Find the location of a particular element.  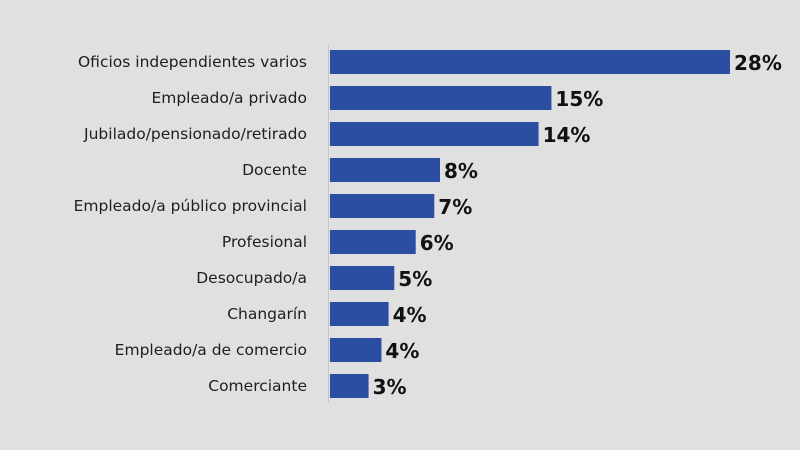

value-label: 7% is located at coordinates (455, 207).